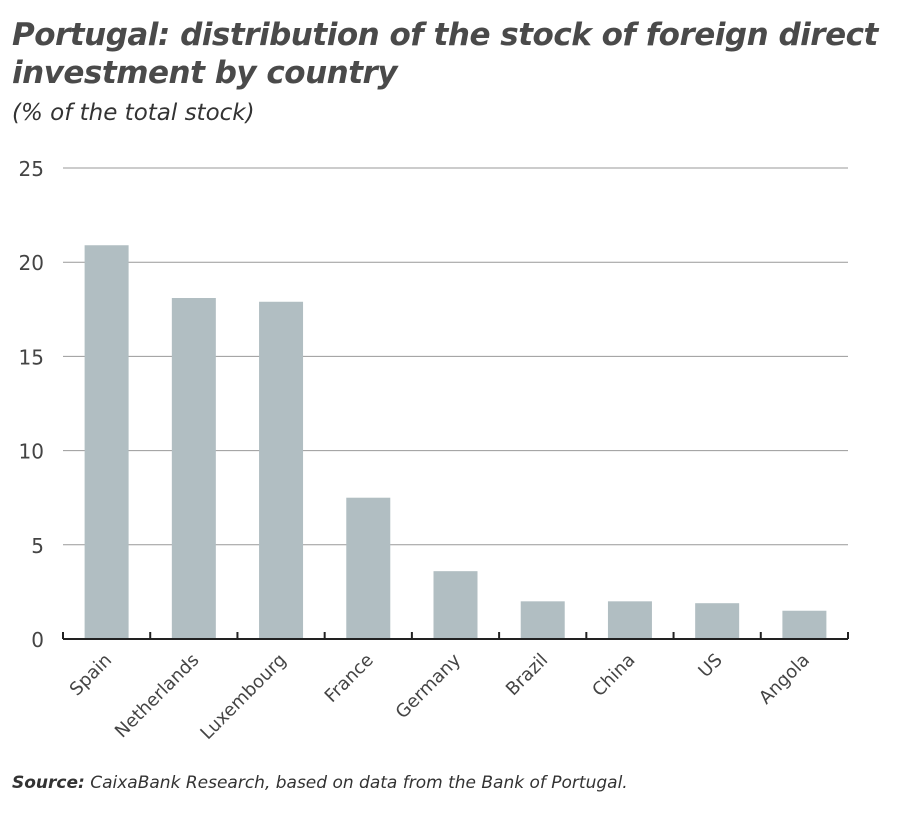 Image resolution: width=900 pixels, height=840 pixels. I want to click on x-tick-label: China, so click(613, 675).